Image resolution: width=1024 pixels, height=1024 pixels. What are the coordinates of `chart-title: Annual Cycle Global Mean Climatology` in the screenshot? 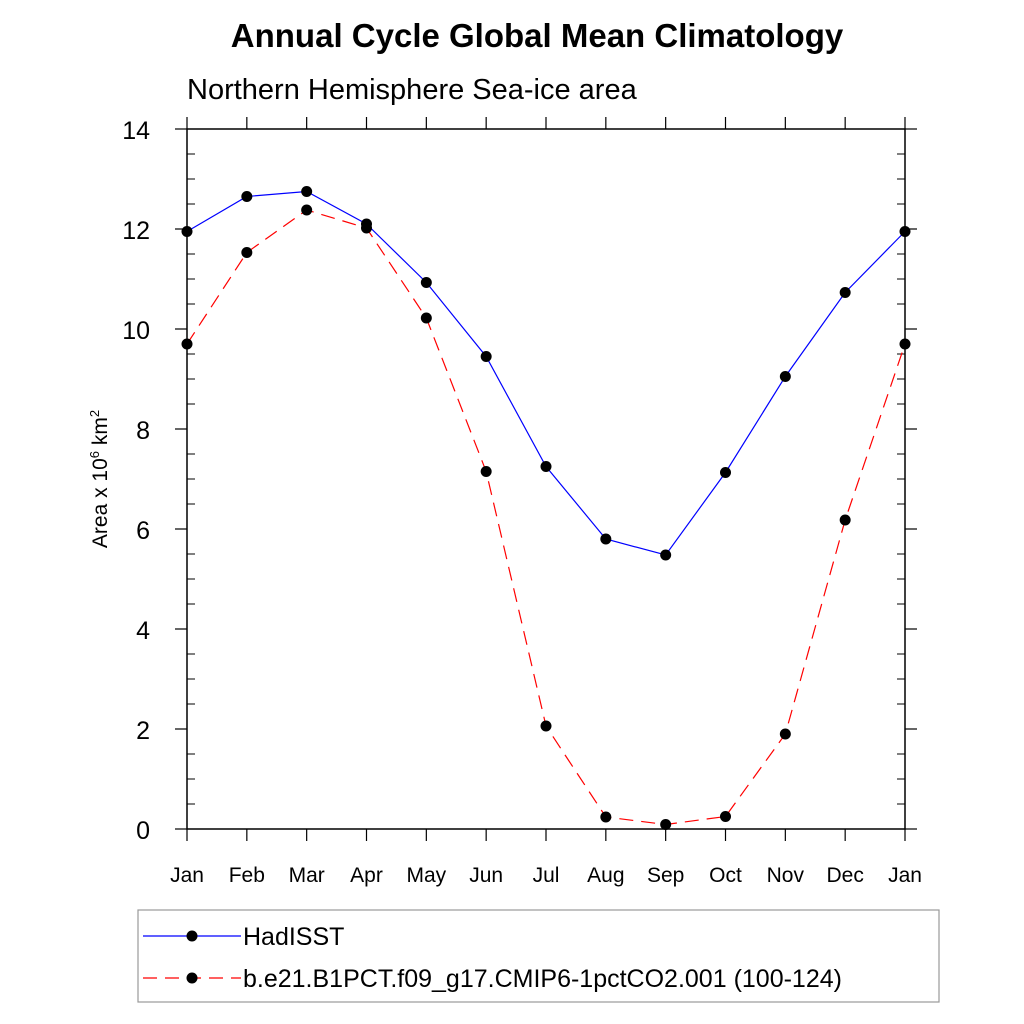 It's located at (537, 35).